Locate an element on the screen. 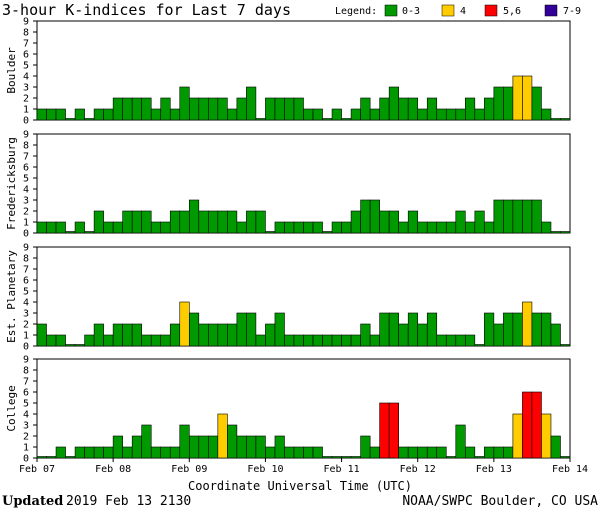 This screenshot has height=510, width=600. x-tick-label: Feb 07 is located at coordinates (37, 469).